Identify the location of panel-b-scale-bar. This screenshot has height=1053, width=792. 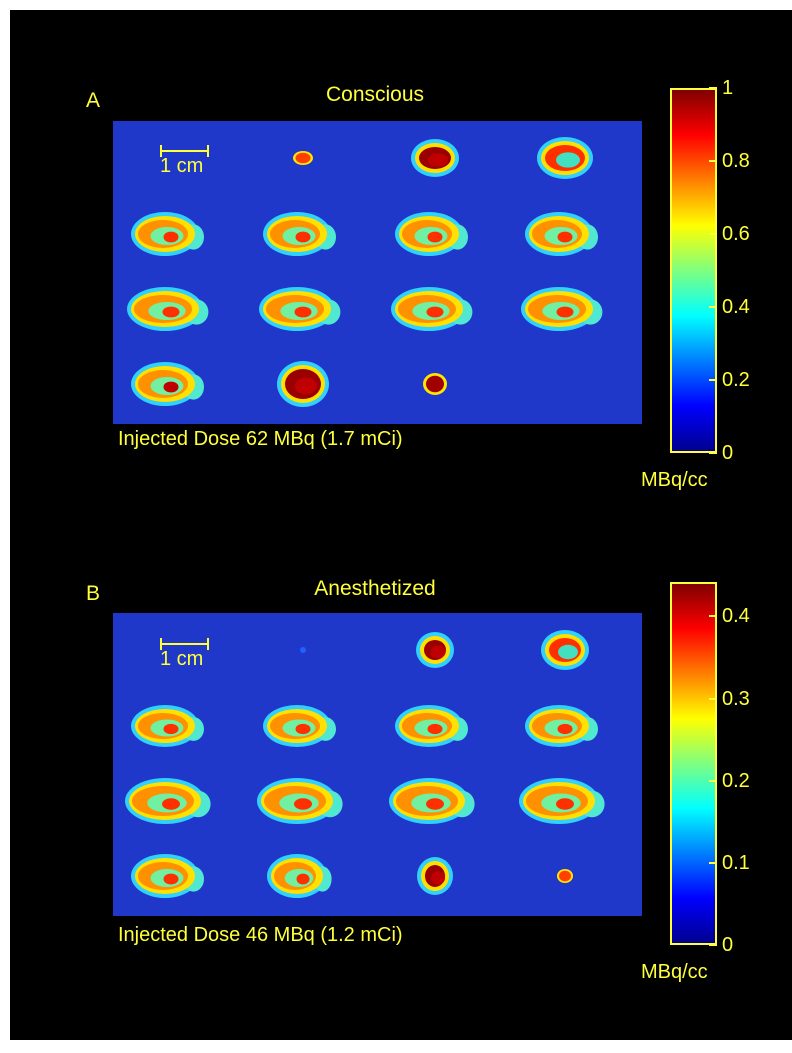
(184, 644).